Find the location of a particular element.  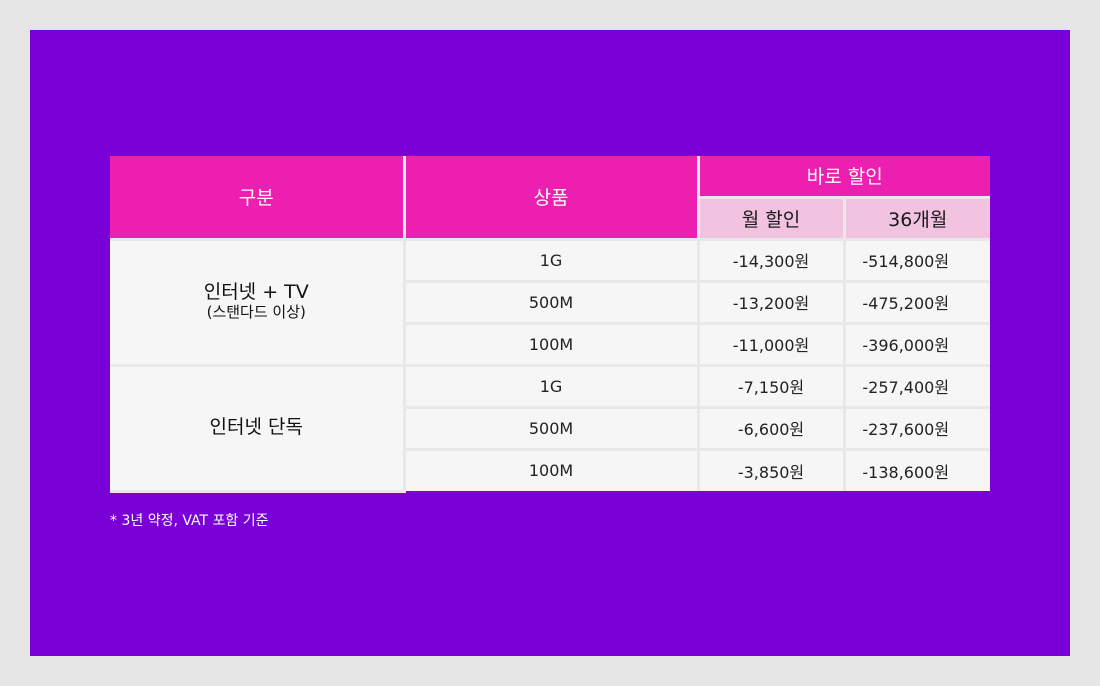

group-name: 인터넷 + TV is located at coordinates (256, 292).